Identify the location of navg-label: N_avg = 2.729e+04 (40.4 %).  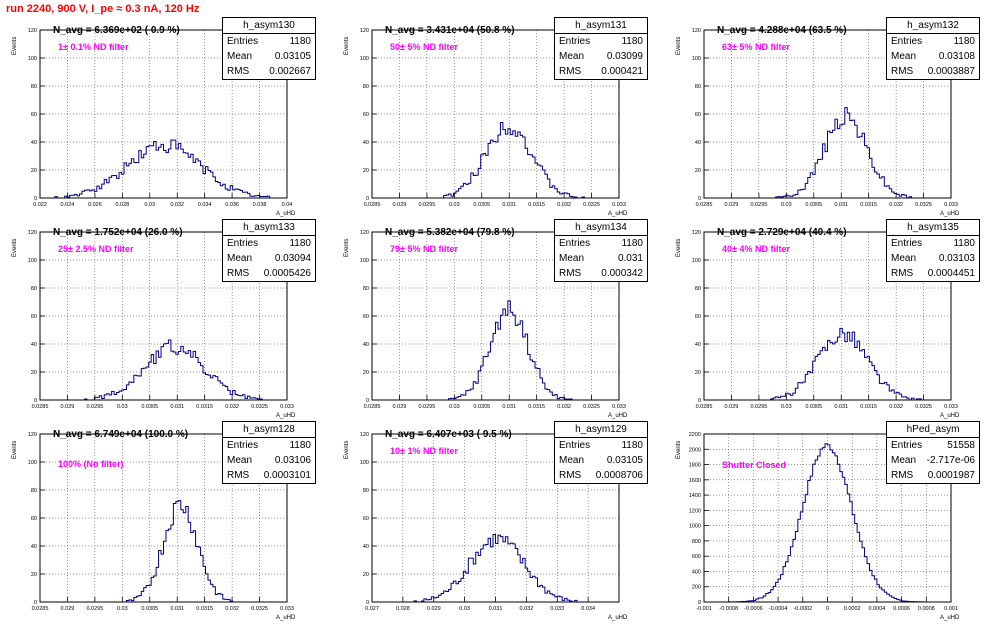
(782, 232).